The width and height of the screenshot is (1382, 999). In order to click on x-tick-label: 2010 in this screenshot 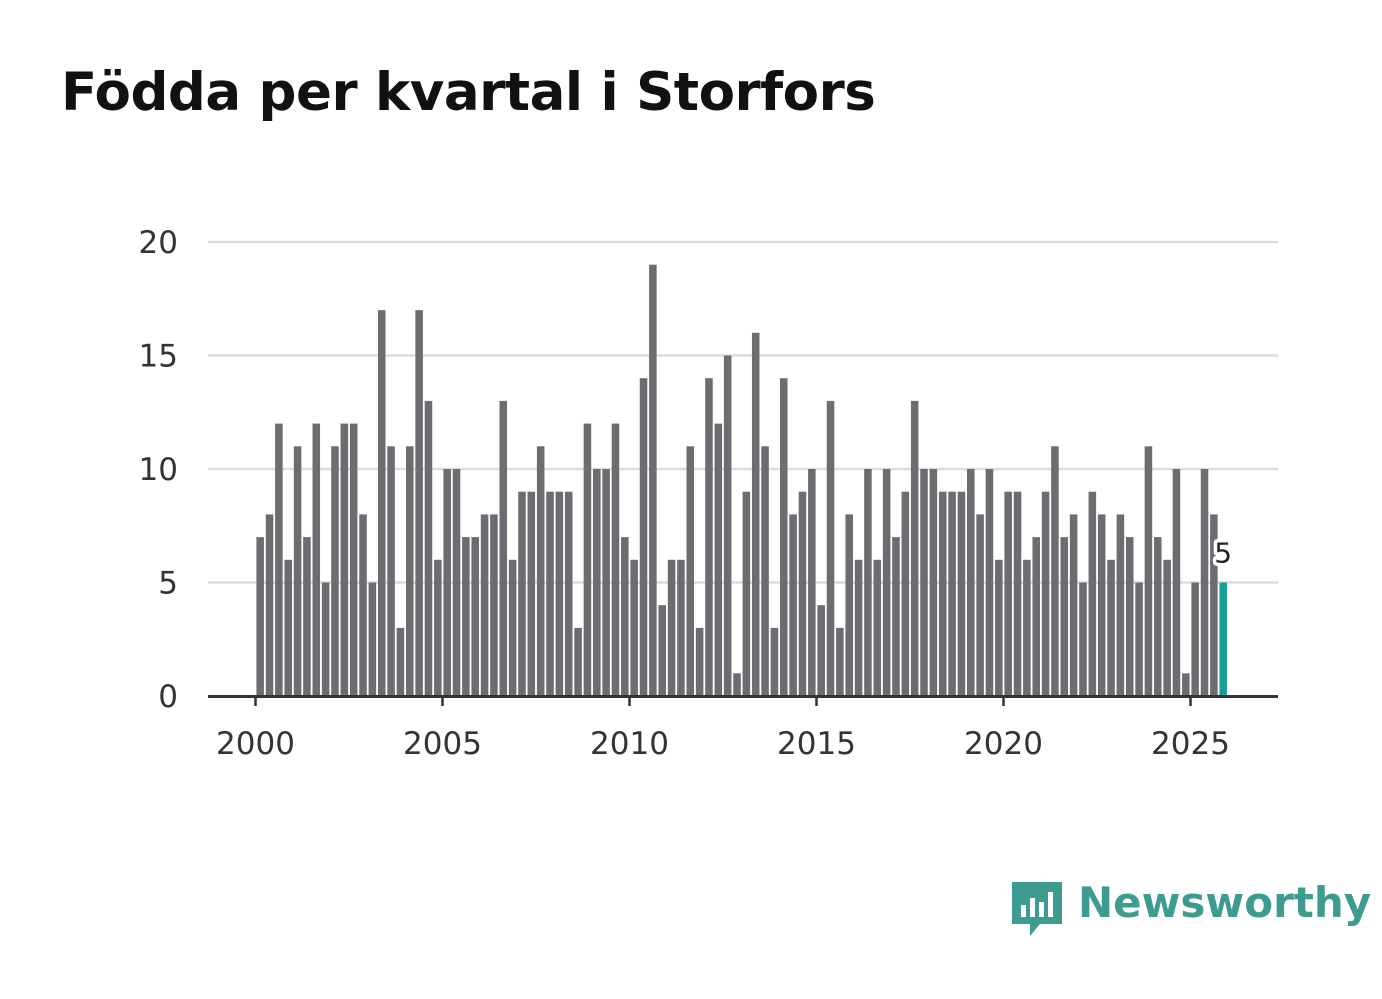, I will do `click(629, 744)`.